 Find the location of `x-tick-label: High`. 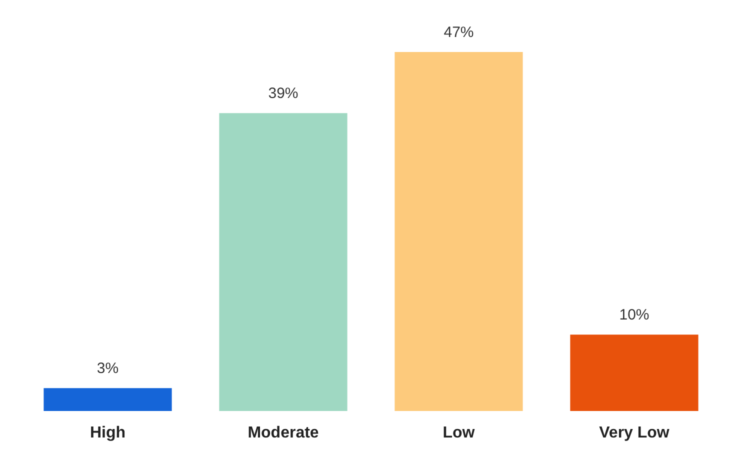

x-tick-label: High is located at coordinates (108, 433).